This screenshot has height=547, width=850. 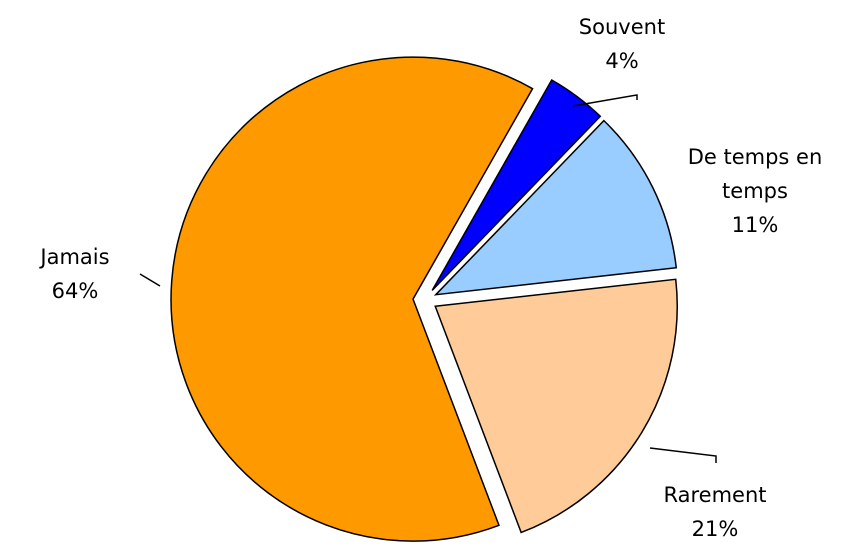 What do you see at coordinates (622, 27) in the screenshot?
I see `category-label: Souvent` at bounding box center [622, 27].